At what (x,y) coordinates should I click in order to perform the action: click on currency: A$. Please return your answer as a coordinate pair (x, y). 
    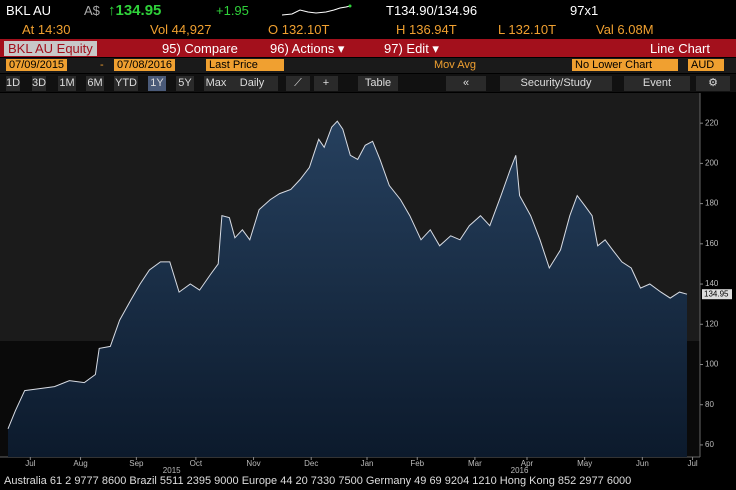
    Looking at the image, I should click on (92, 10).